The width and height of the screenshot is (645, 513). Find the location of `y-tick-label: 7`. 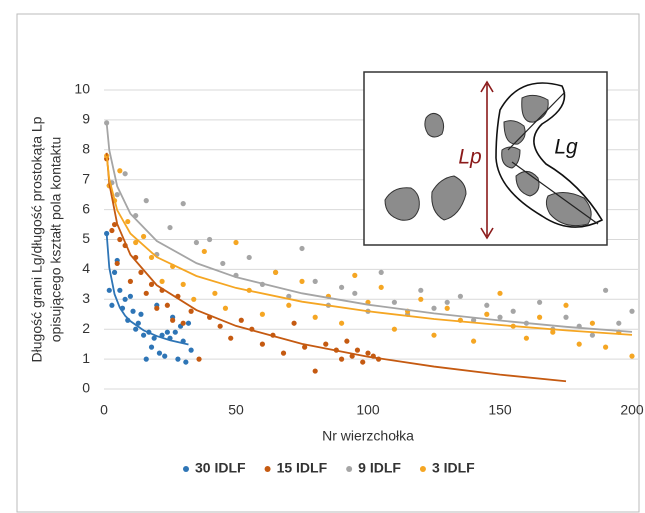

y-tick-label: 7 is located at coordinates (86, 178).